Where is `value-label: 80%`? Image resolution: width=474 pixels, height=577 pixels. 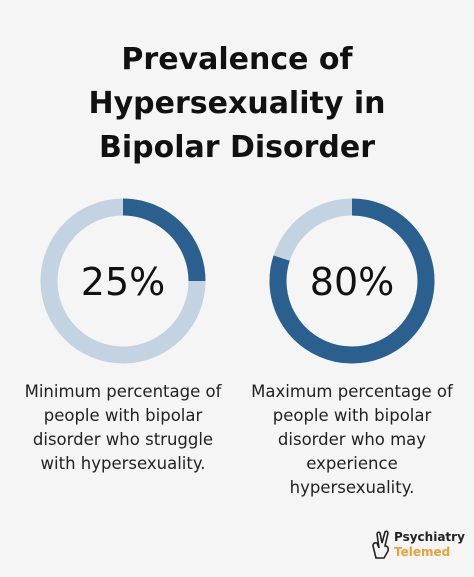 value-label: 80% is located at coordinates (352, 282).